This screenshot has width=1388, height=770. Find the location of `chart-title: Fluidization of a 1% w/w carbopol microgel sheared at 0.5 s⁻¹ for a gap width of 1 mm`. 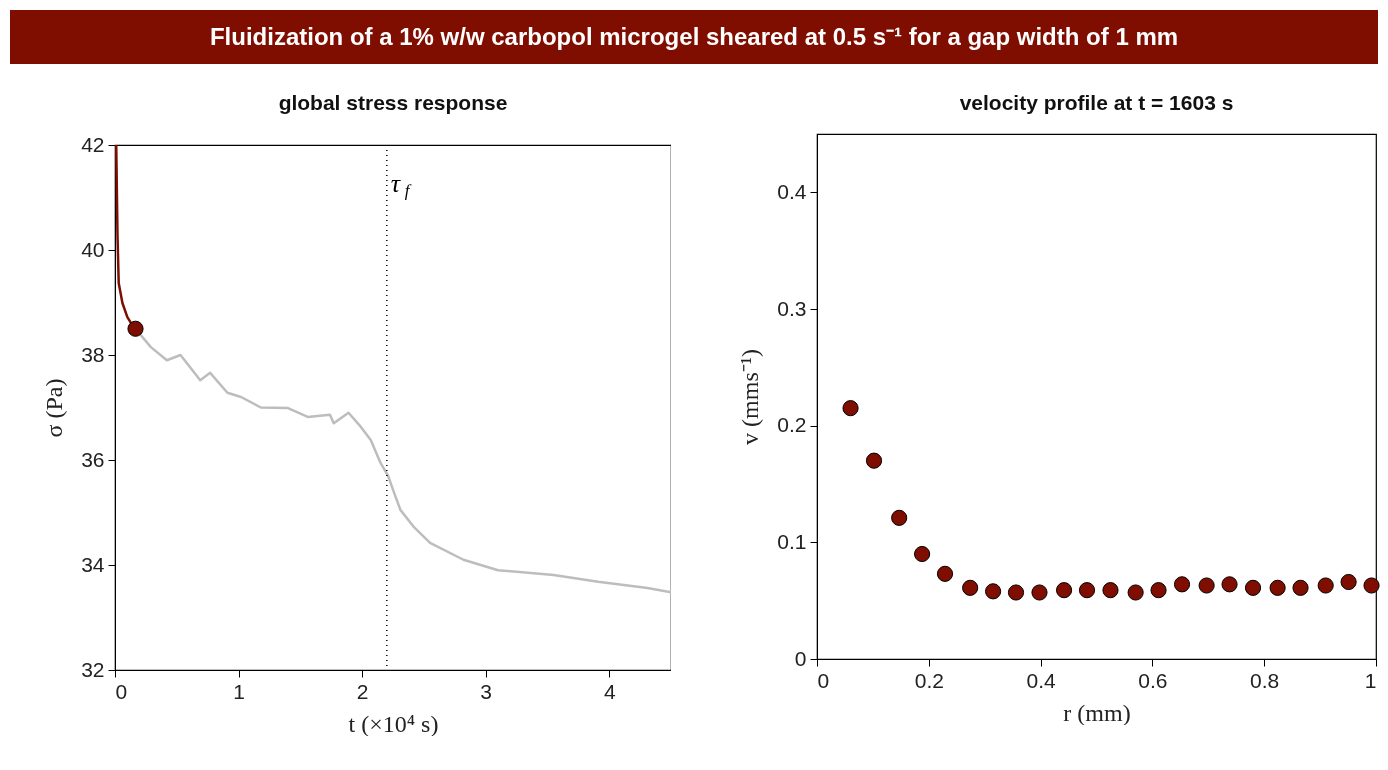

chart-title: Fluidization of a 1% w/w carbopol microgel sheared at 0.5 s⁻¹ for a gap width of 1 mm is located at coordinates (694, 37).